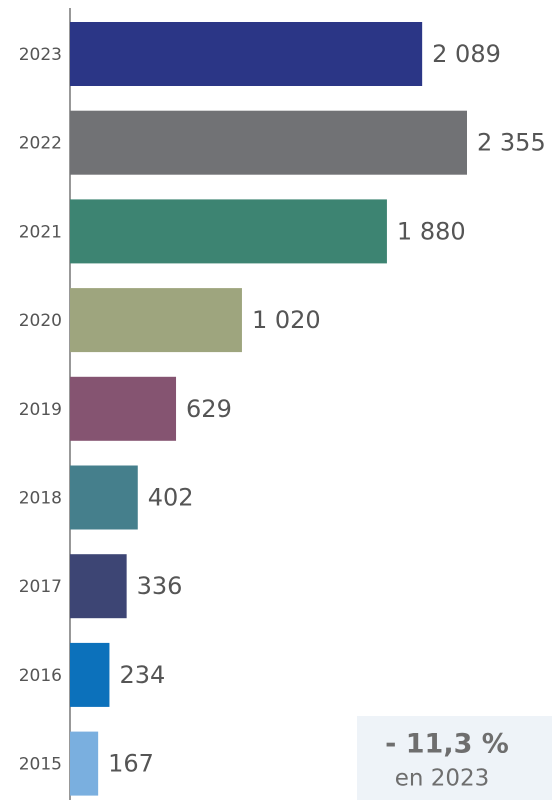 The height and width of the screenshot is (804, 558). What do you see at coordinates (40, 676) in the screenshot?
I see `category-label: 2016` at bounding box center [40, 676].